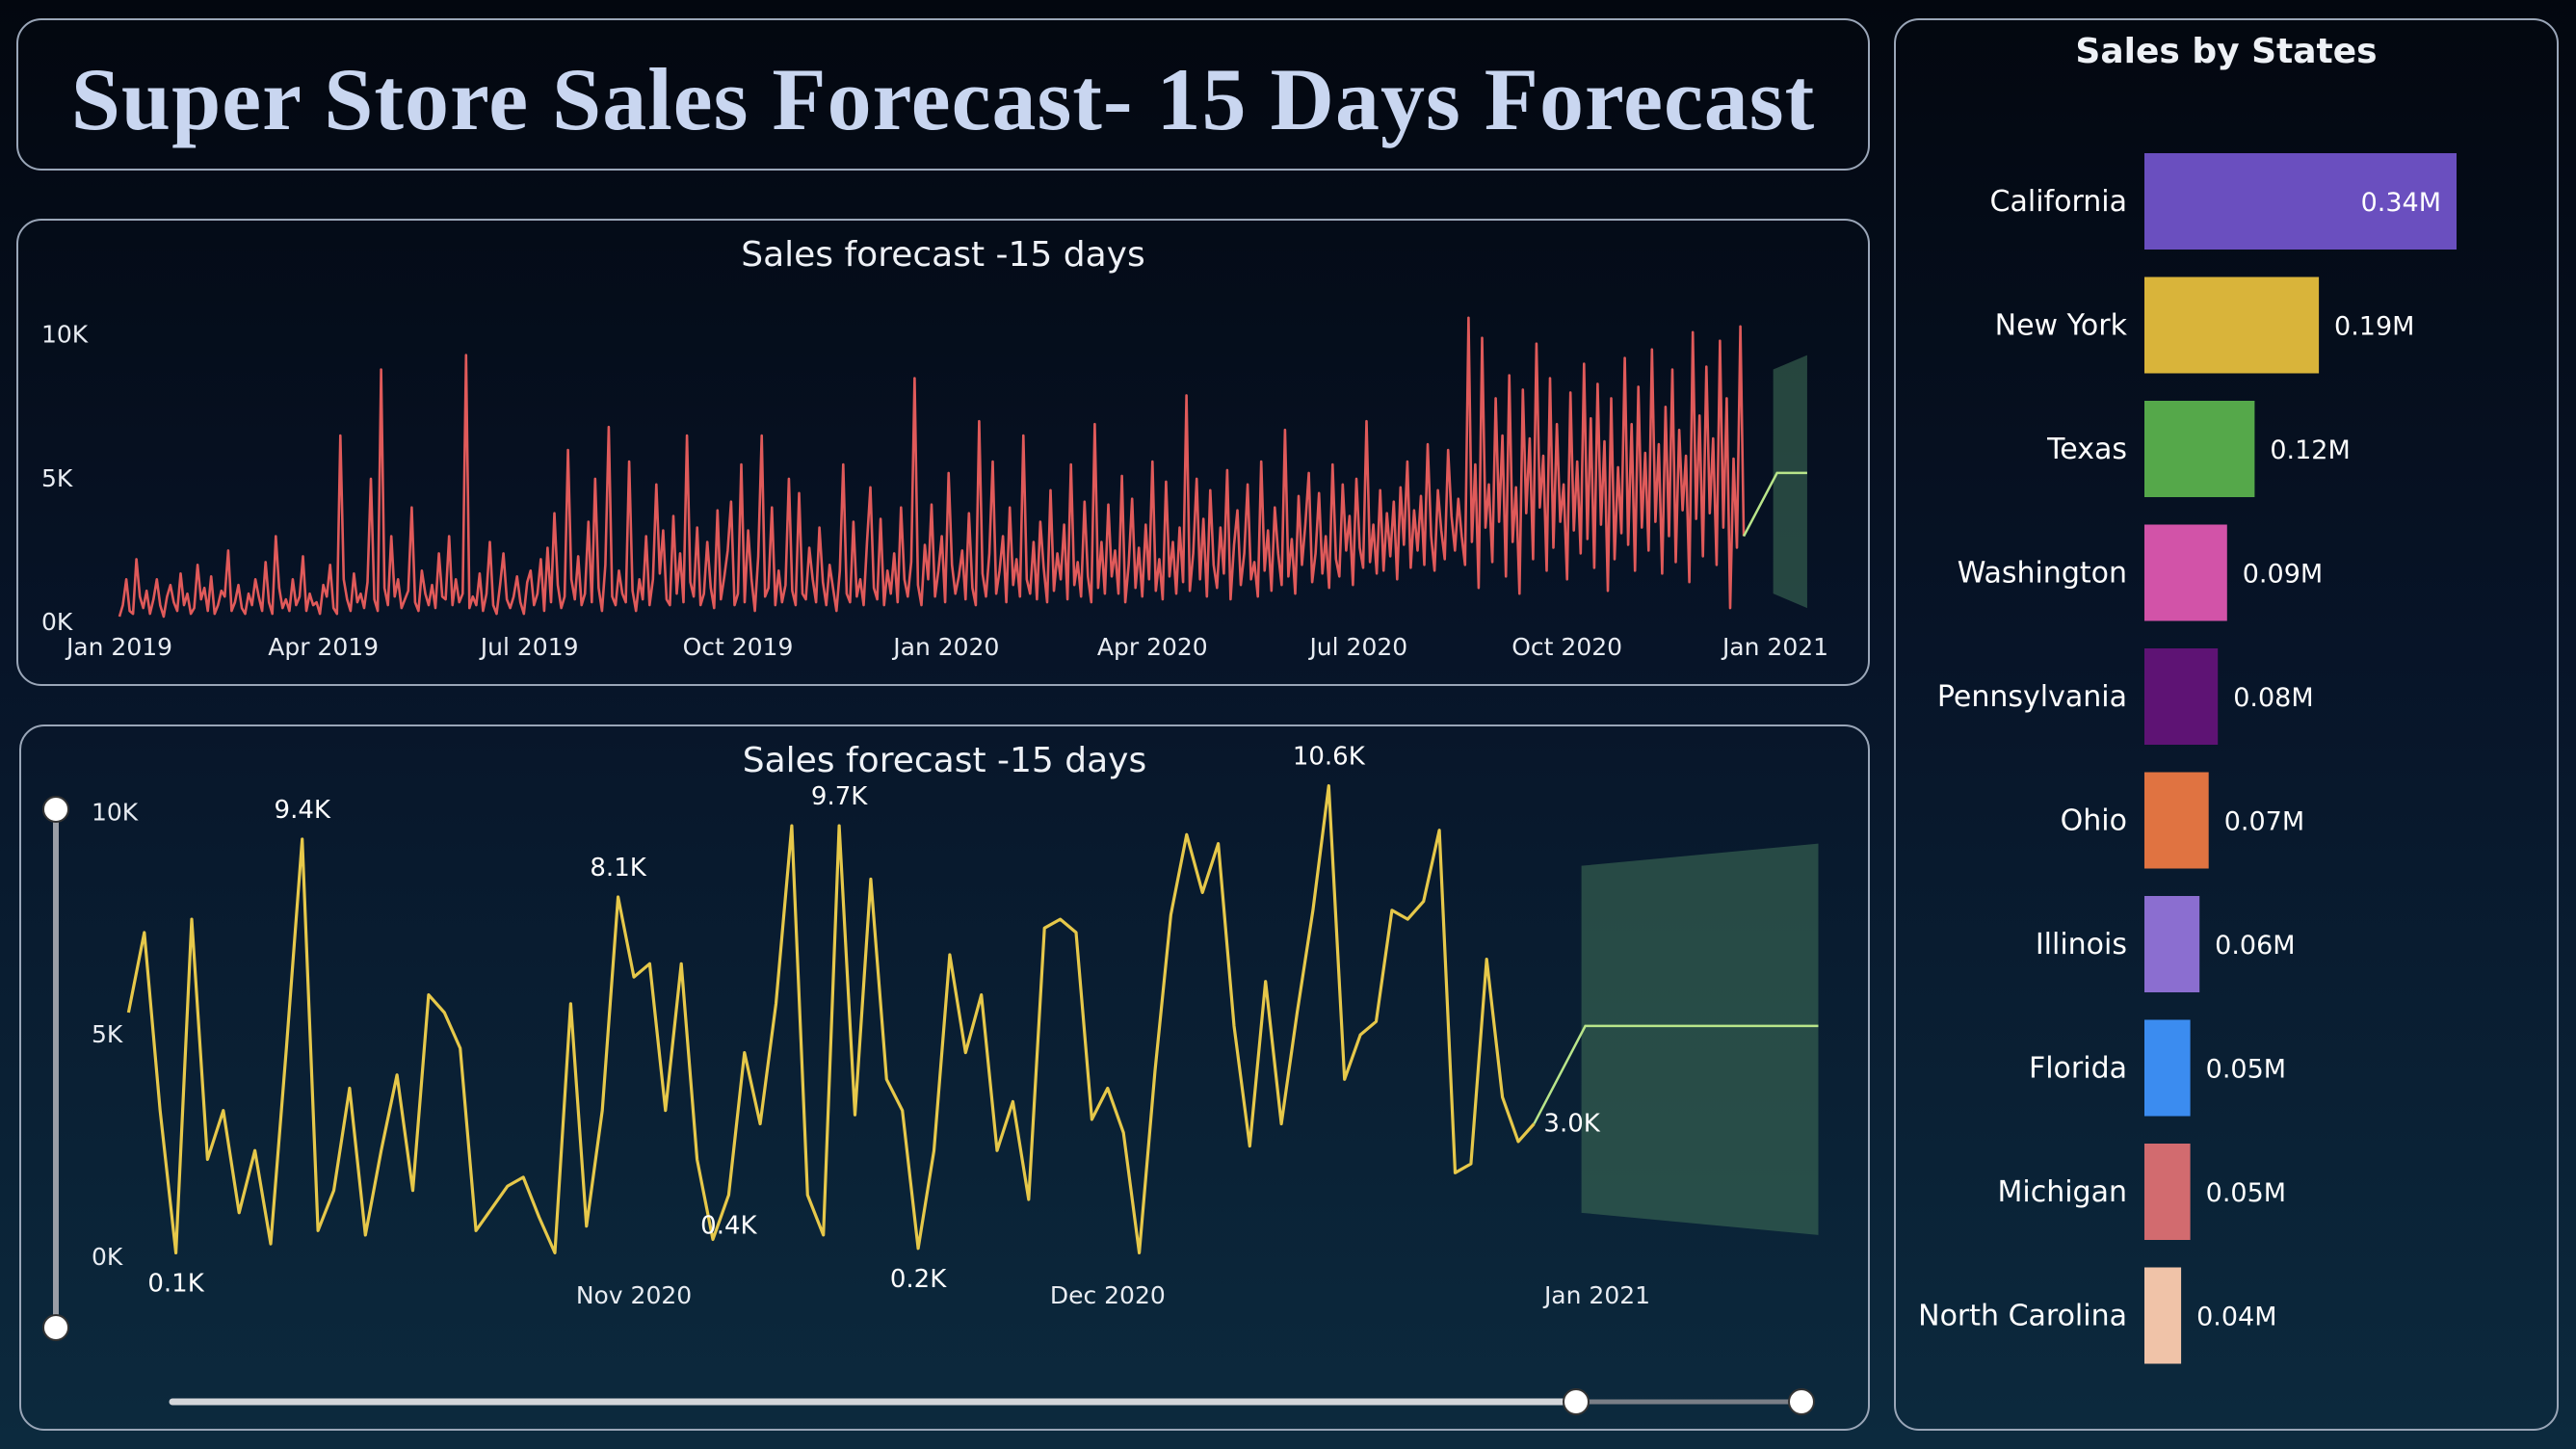 The height and width of the screenshot is (1449, 2576). What do you see at coordinates (839, 796) in the screenshot?
I see `zoomed-data-label: 9.7K` at bounding box center [839, 796].